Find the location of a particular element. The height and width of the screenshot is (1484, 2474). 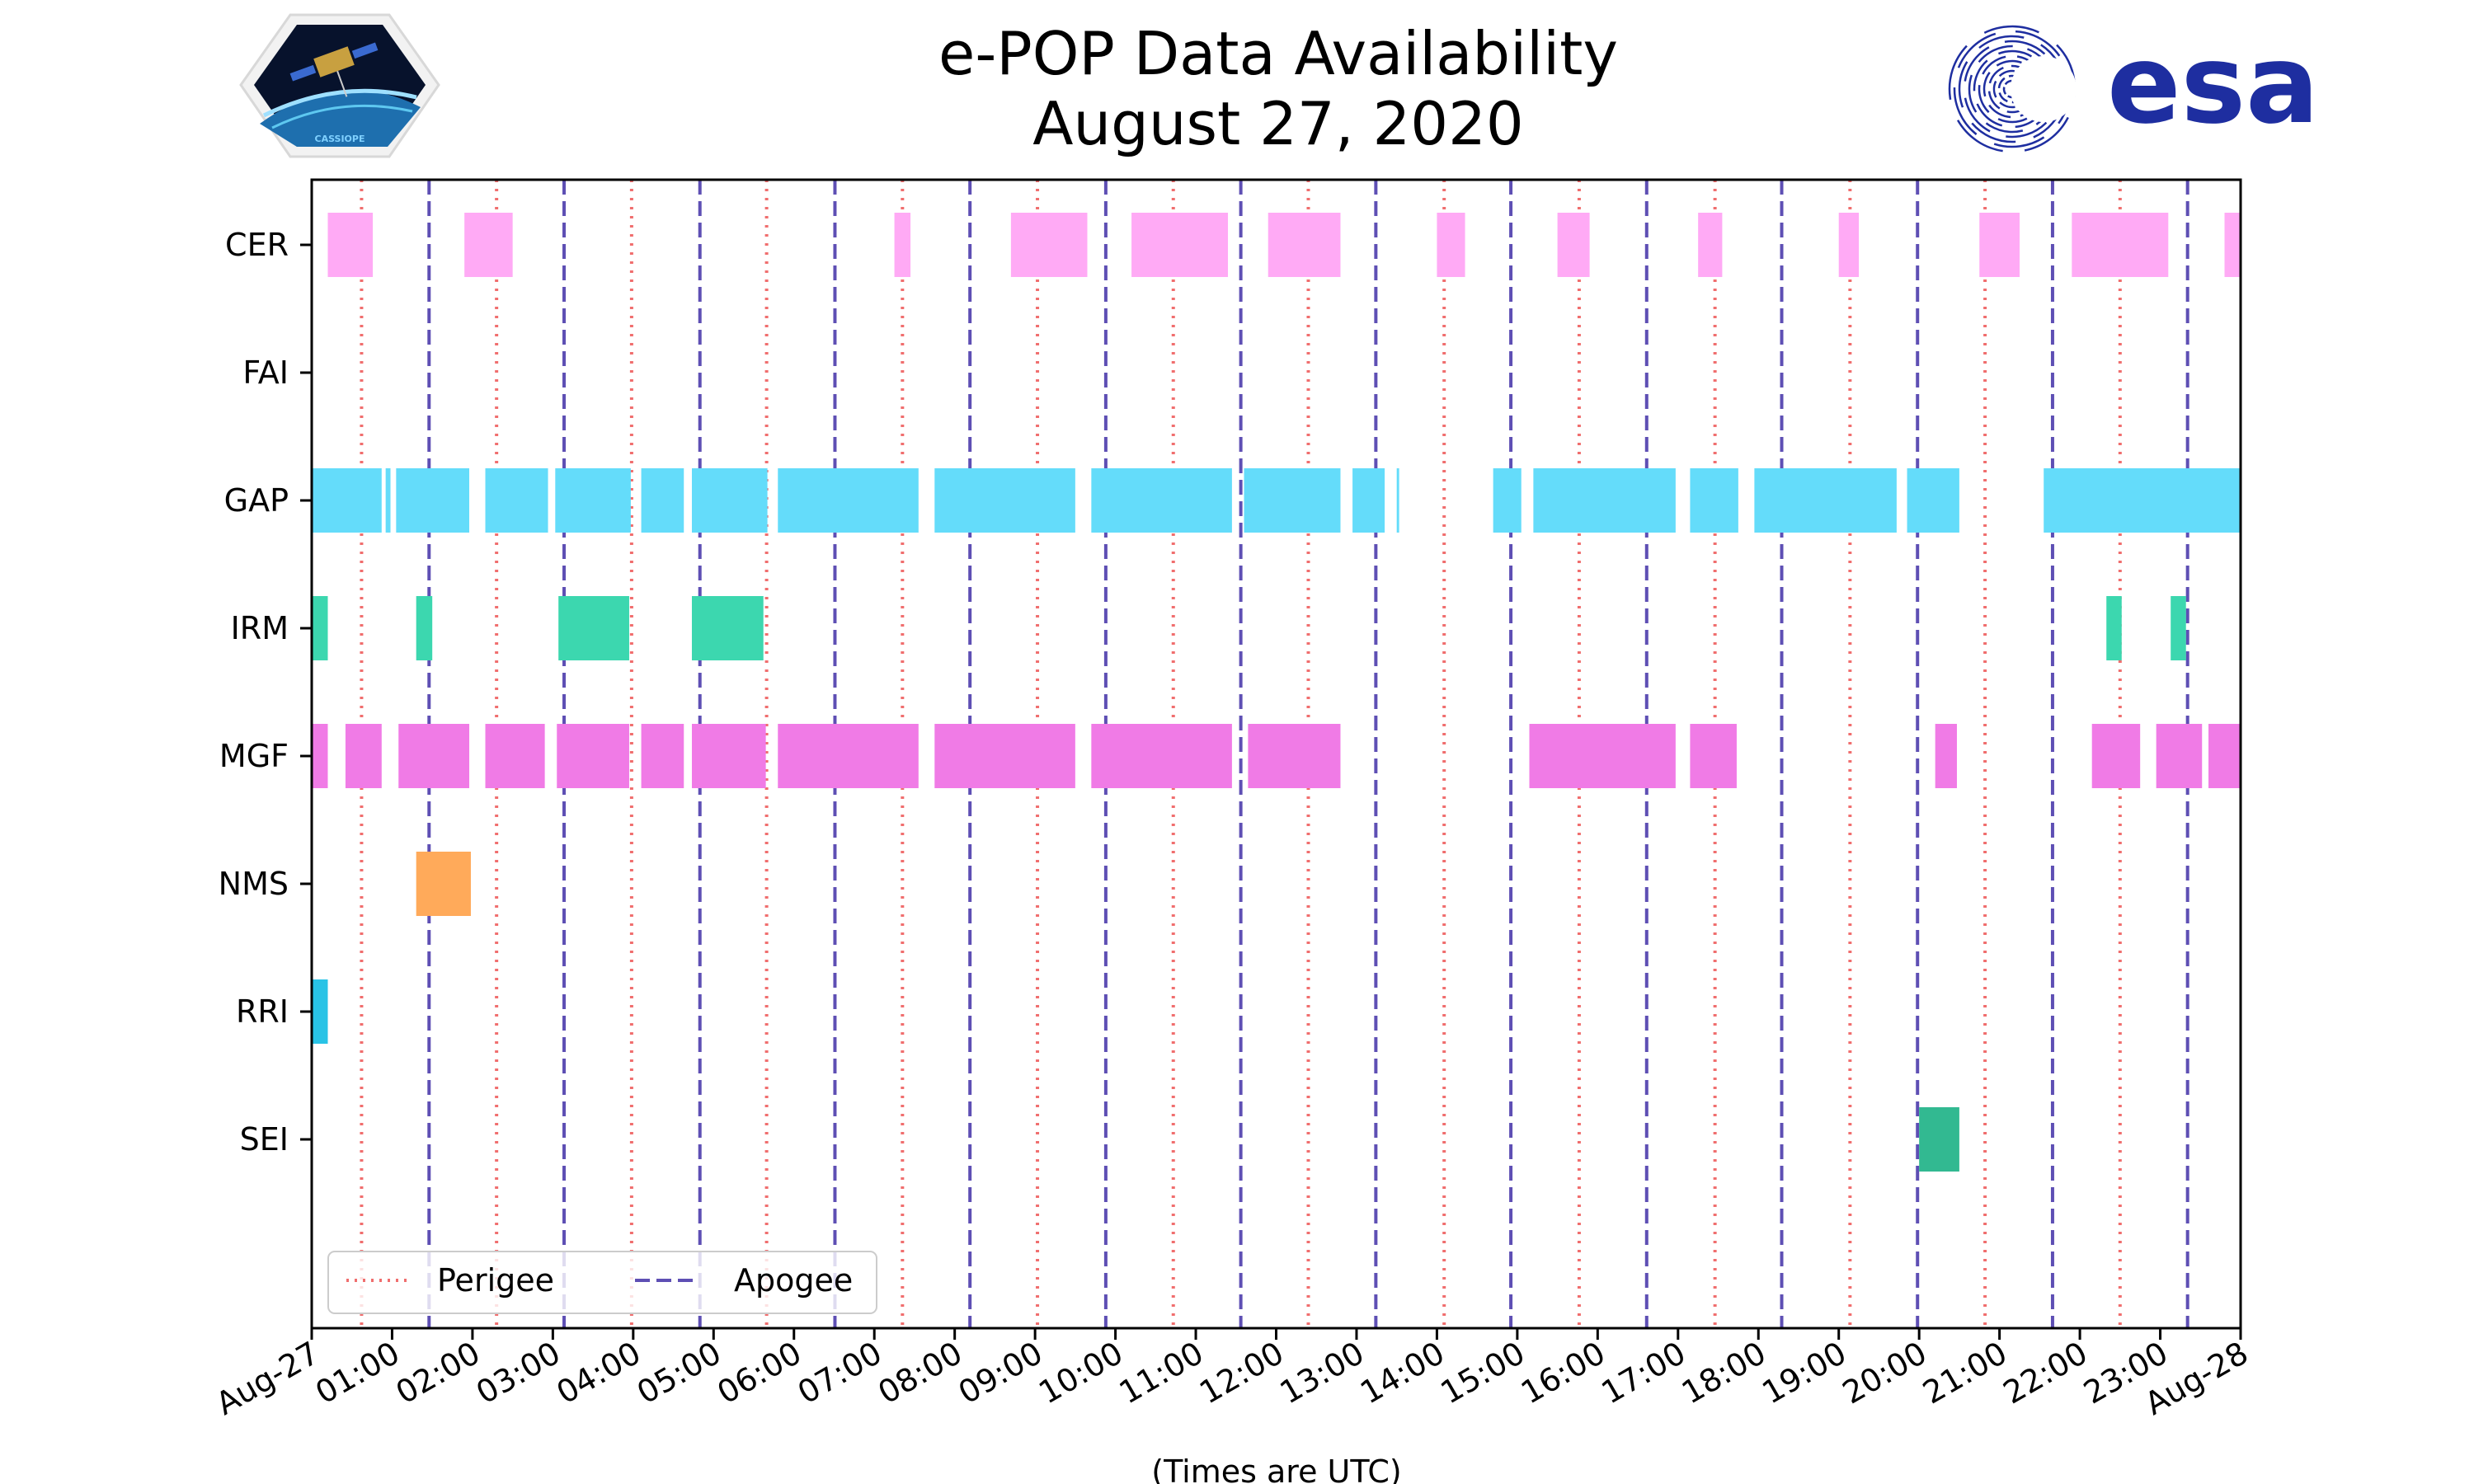

x-tick-label: 08:00 is located at coordinates (920, 1373).